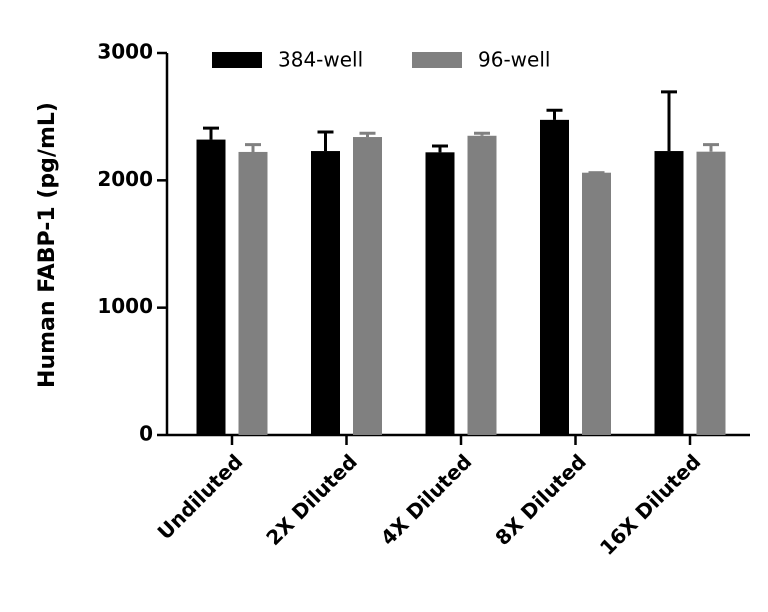 This screenshot has width=768, height=612. Describe the element at coordinates (125, 52) in the screenshot. I see `y-tick-label: 3000` at that location.